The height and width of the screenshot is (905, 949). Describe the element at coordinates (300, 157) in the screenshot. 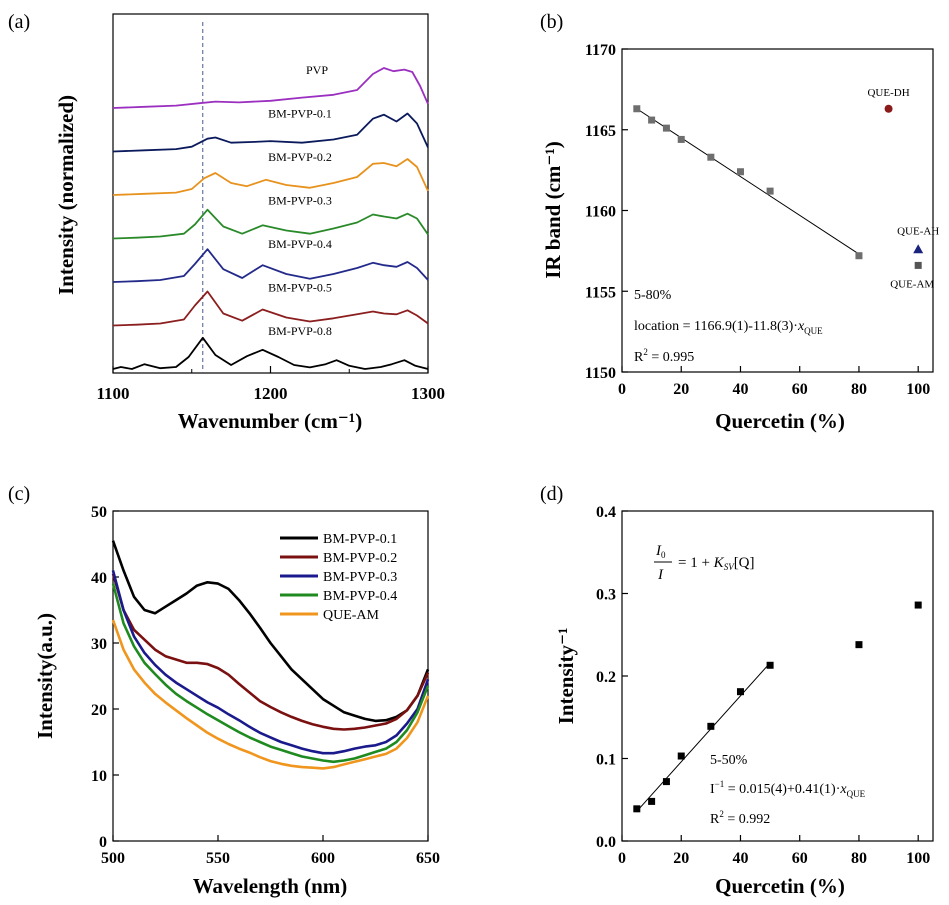

I see `series-label: BM-PVP-0.2` at that location.